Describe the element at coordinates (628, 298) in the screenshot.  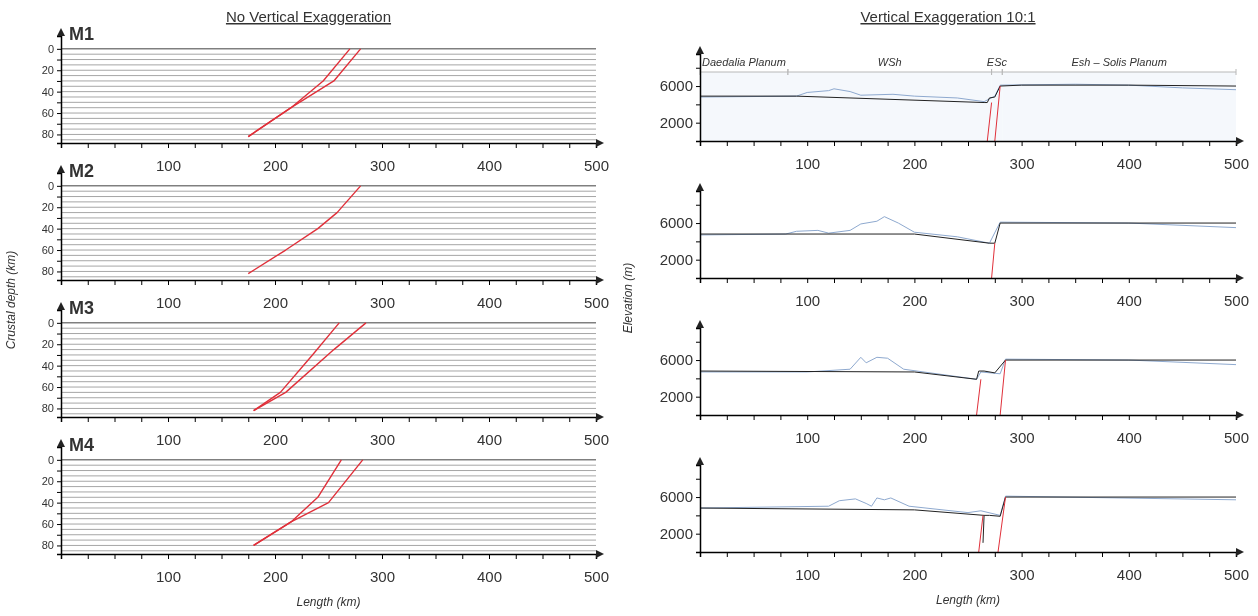
I see `y-axis-title: Elevation (m)` at that location.